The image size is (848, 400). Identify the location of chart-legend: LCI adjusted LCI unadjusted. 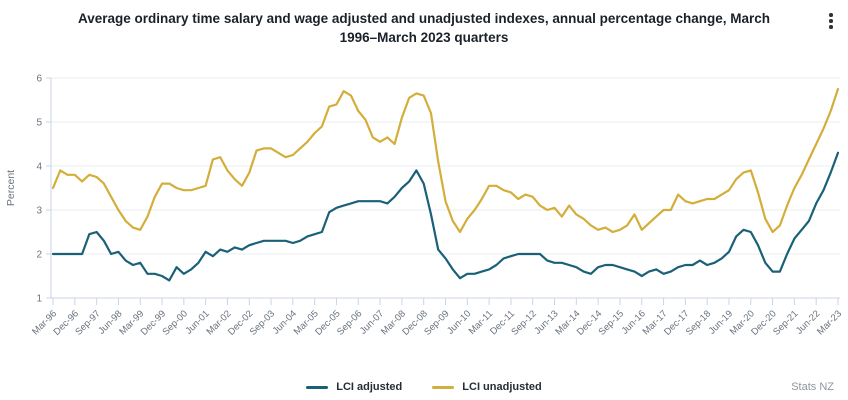
(424, 387).